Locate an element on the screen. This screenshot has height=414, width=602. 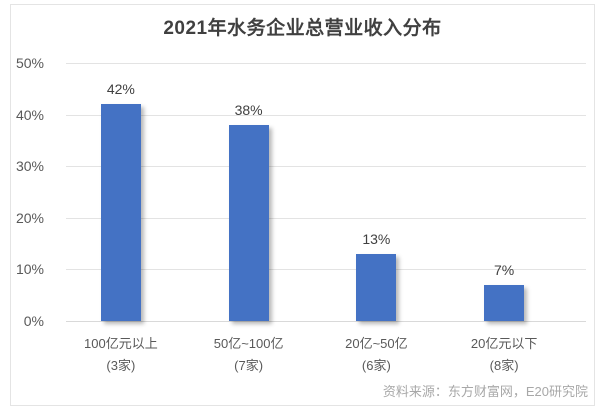
y-axis-tick-label: 0% is located at coordinates (33, 321).